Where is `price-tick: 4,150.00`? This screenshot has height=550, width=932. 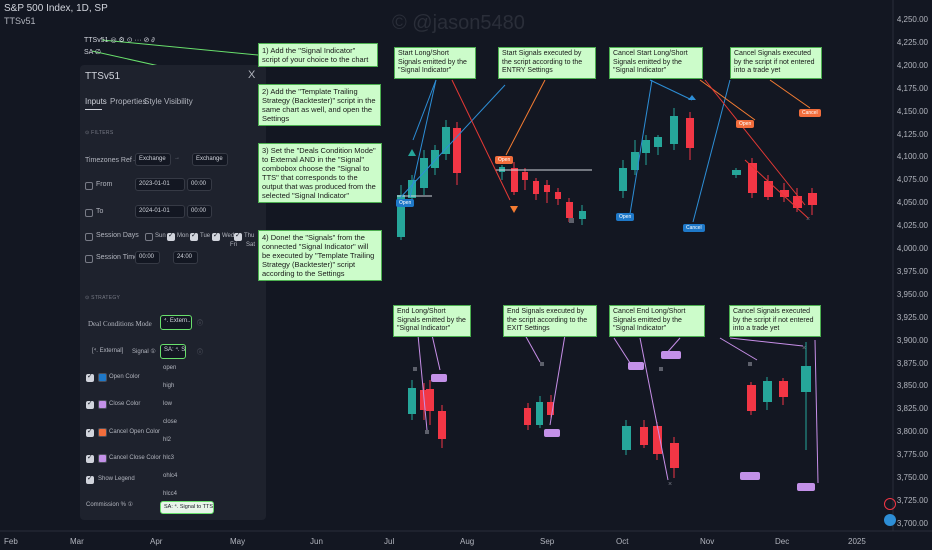 price-tick: 4,150.00 is located at coordinates (912, 111).